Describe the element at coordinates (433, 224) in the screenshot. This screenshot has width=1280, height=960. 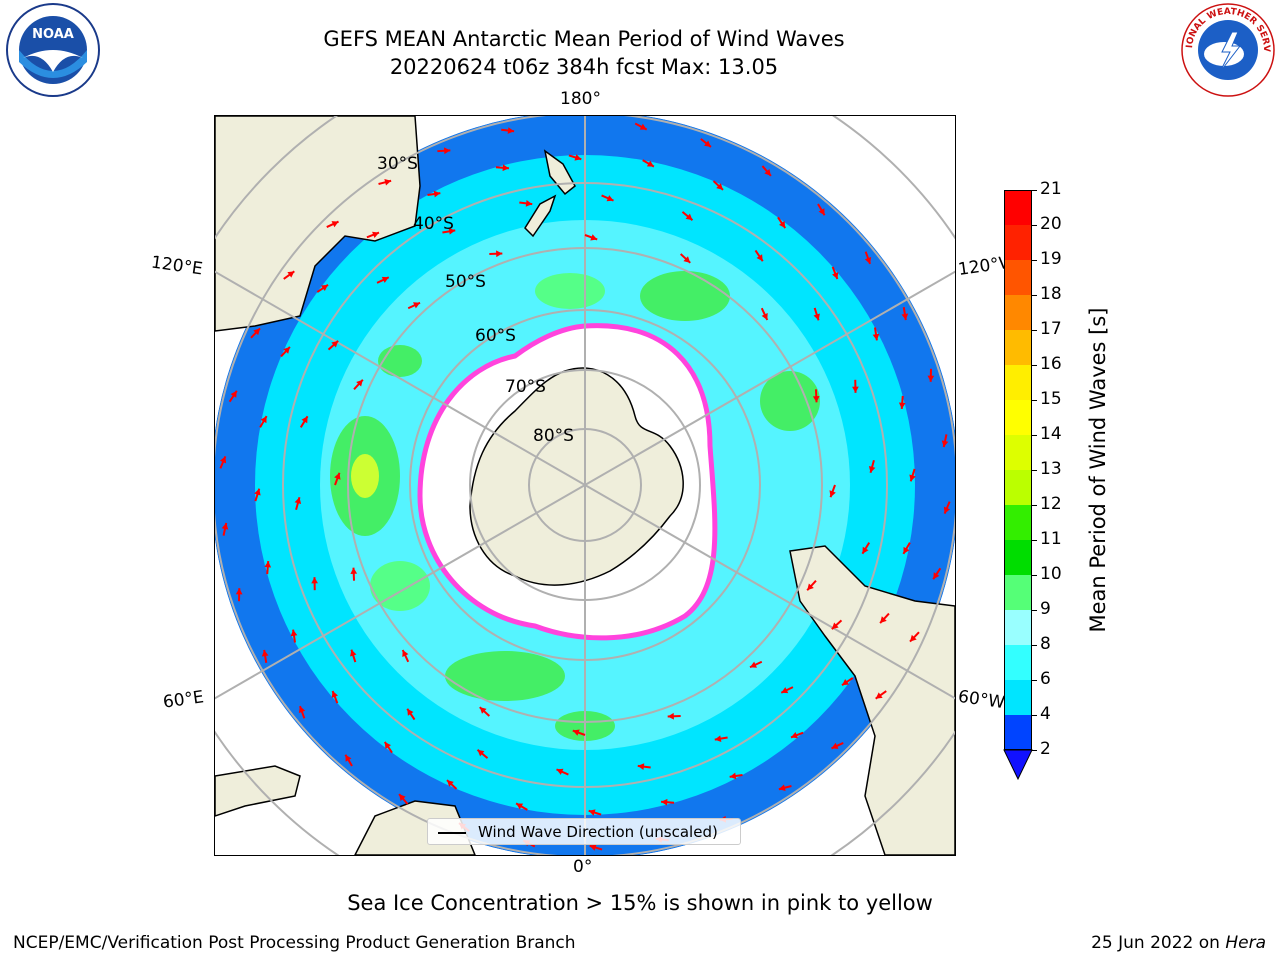
I see `lat-label-40s: 40°S` at that location.